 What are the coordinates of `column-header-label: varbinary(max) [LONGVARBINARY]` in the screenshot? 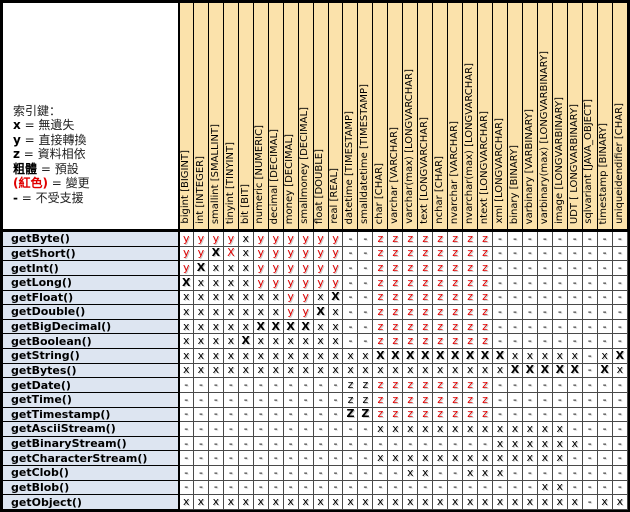 It's located at (544, 137).